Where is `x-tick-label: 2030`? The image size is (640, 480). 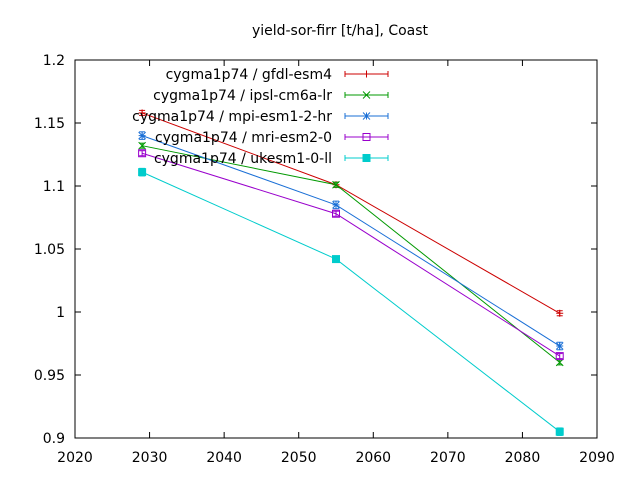
x-tick-label: 2030 is located at coordinates (150, 458).